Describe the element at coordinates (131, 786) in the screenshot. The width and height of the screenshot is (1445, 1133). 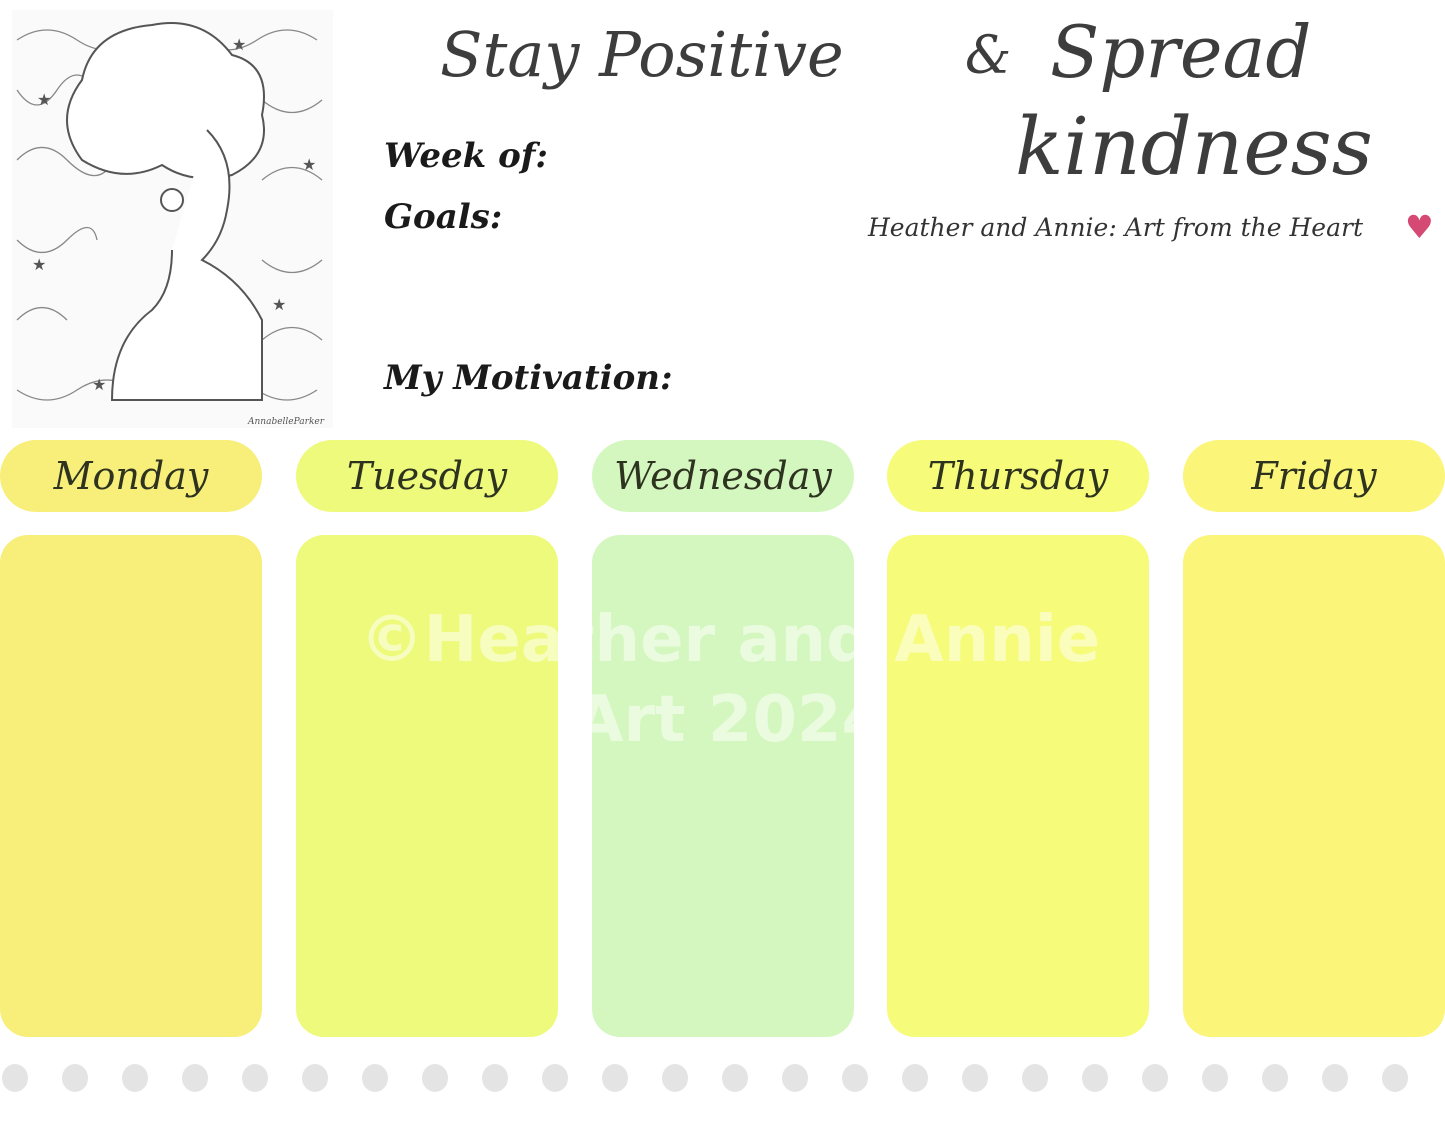
I see `day-box-monday` at that location.